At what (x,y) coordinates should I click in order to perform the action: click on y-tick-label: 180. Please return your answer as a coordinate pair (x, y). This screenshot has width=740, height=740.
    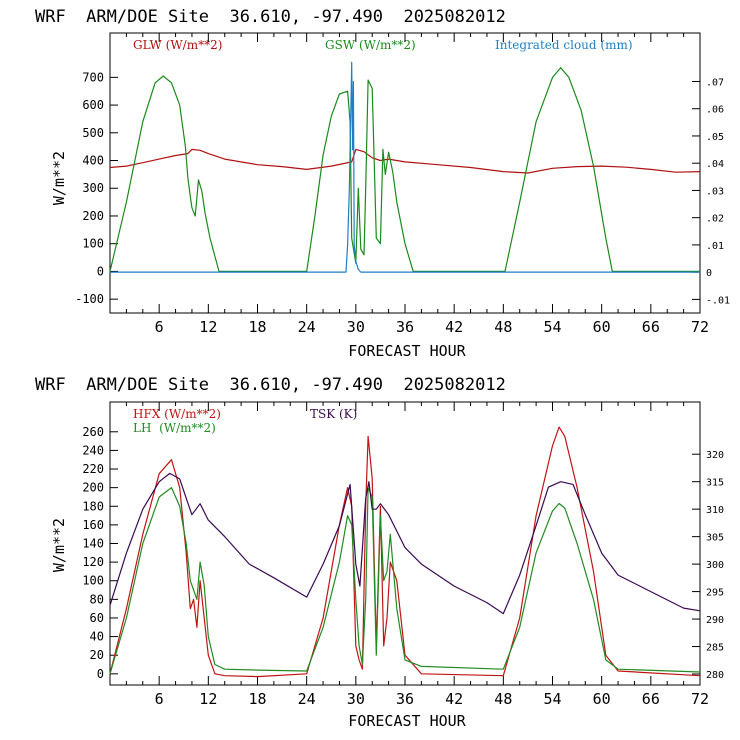
    Looking at the image, I should click on (93, 506).